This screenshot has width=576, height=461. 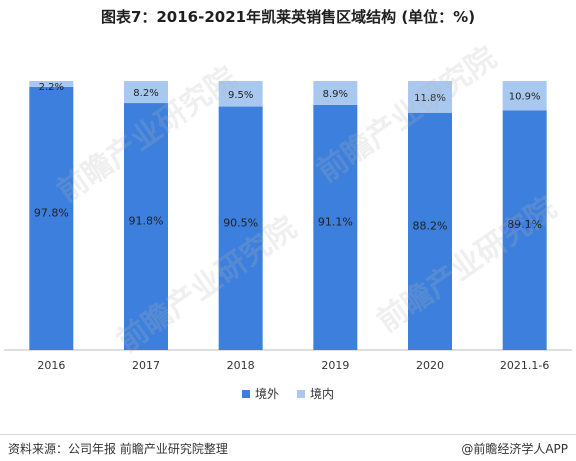 I want to click on x-tick-label-0: 2016, so click(x=51, y=365).